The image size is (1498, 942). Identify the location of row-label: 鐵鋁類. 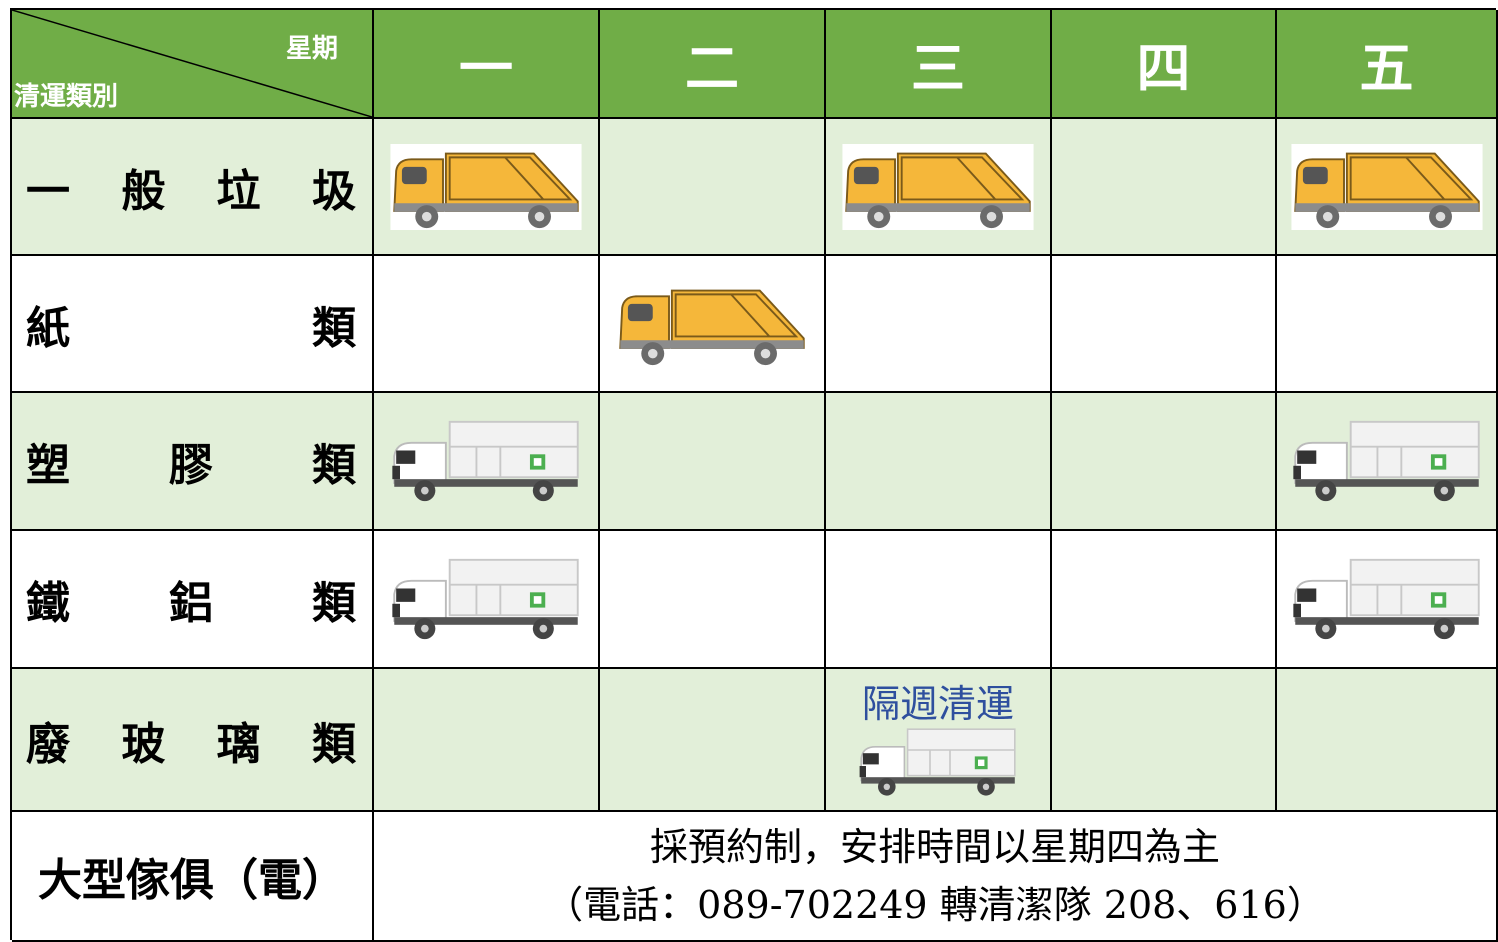
(193, 600).